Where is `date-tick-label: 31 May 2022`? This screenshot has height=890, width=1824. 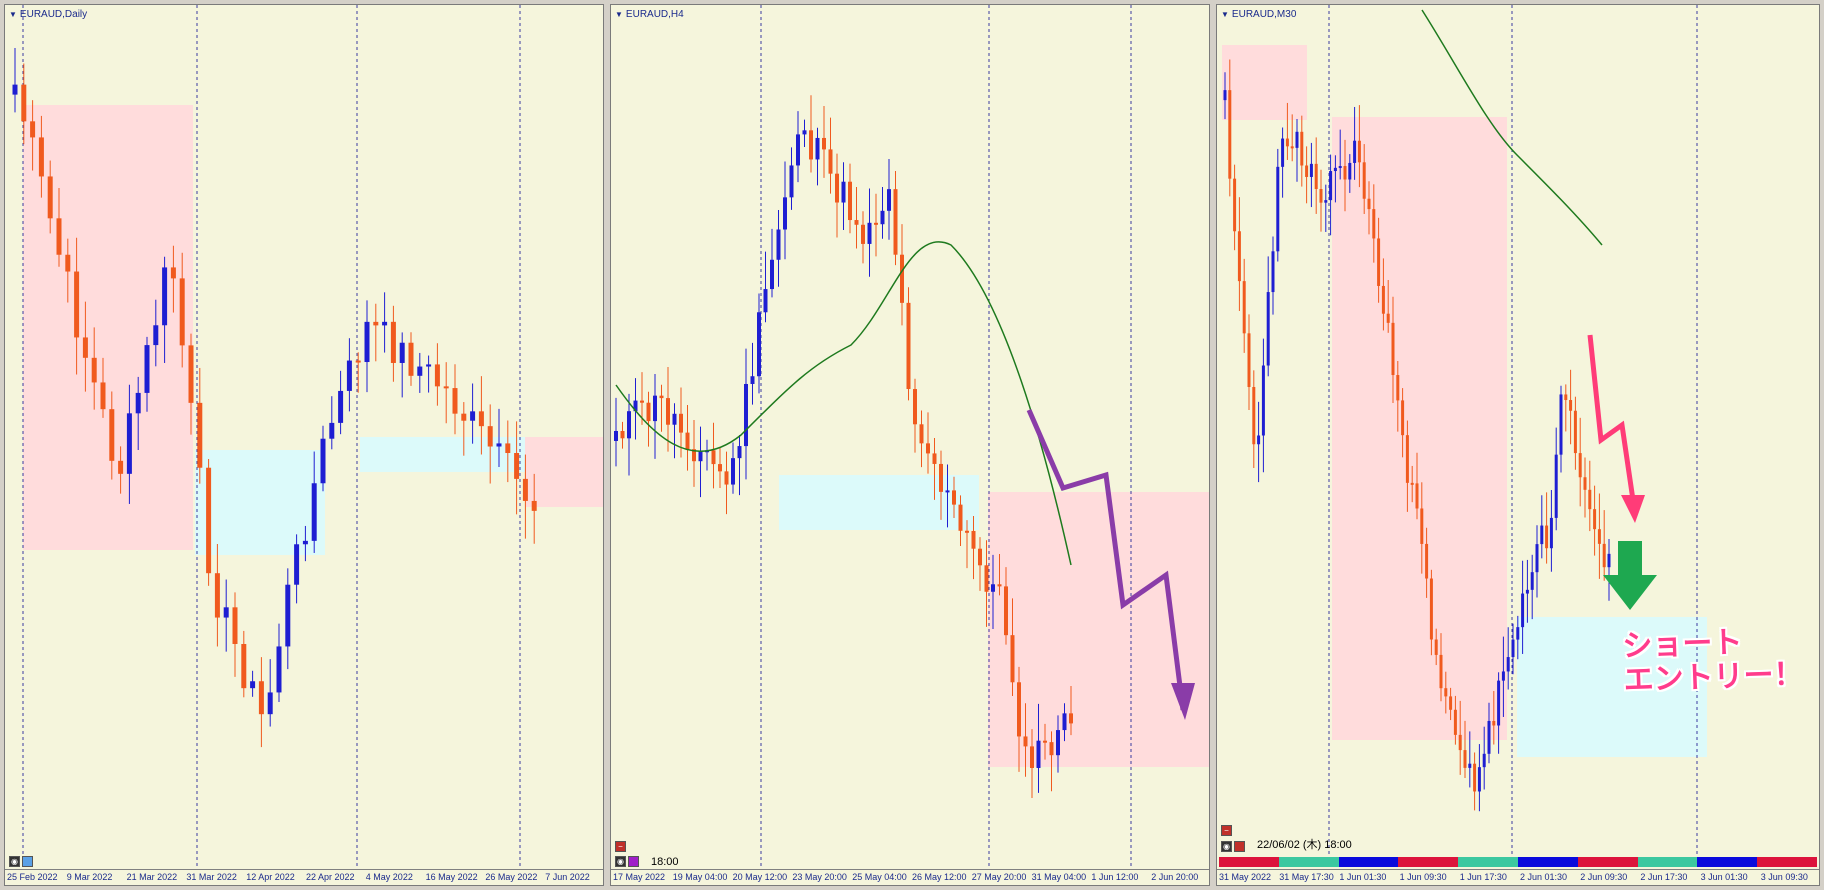
date-tick-label: 31 May 2022 is located at coordinates (1245, 877).